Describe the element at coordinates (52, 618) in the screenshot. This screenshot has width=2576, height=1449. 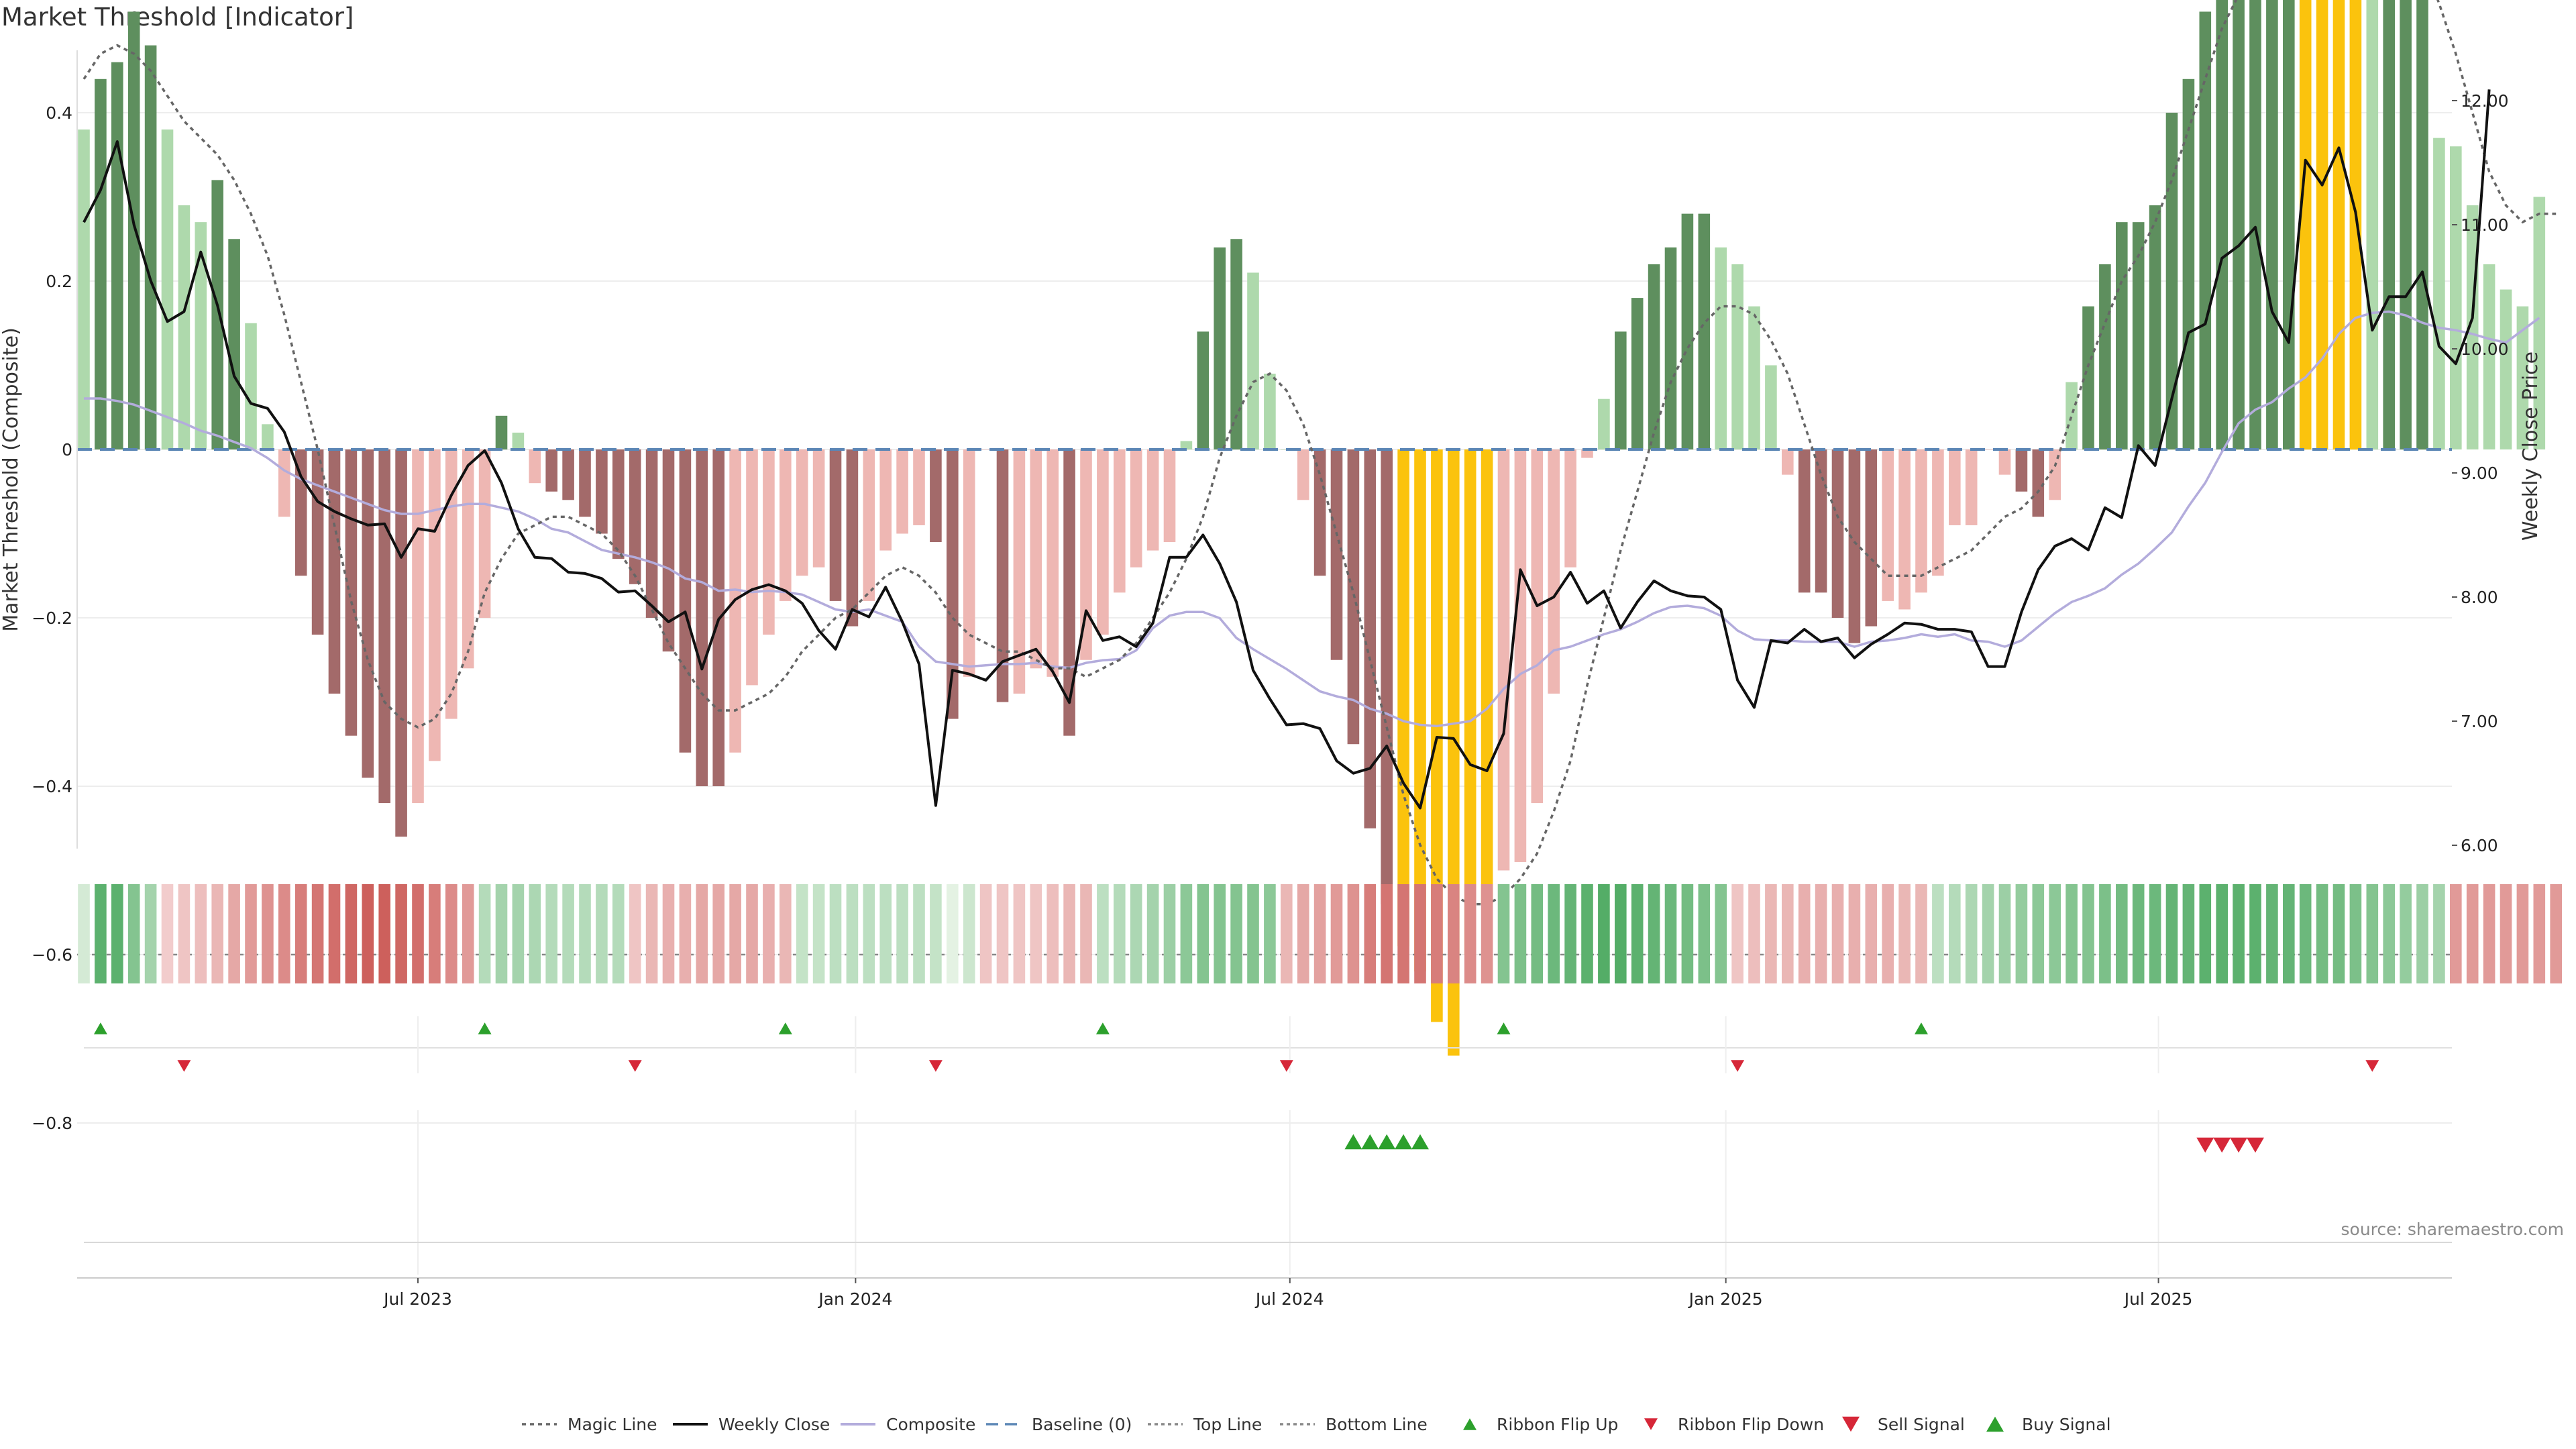
I see `y-tick-label: −0.2` at that location.